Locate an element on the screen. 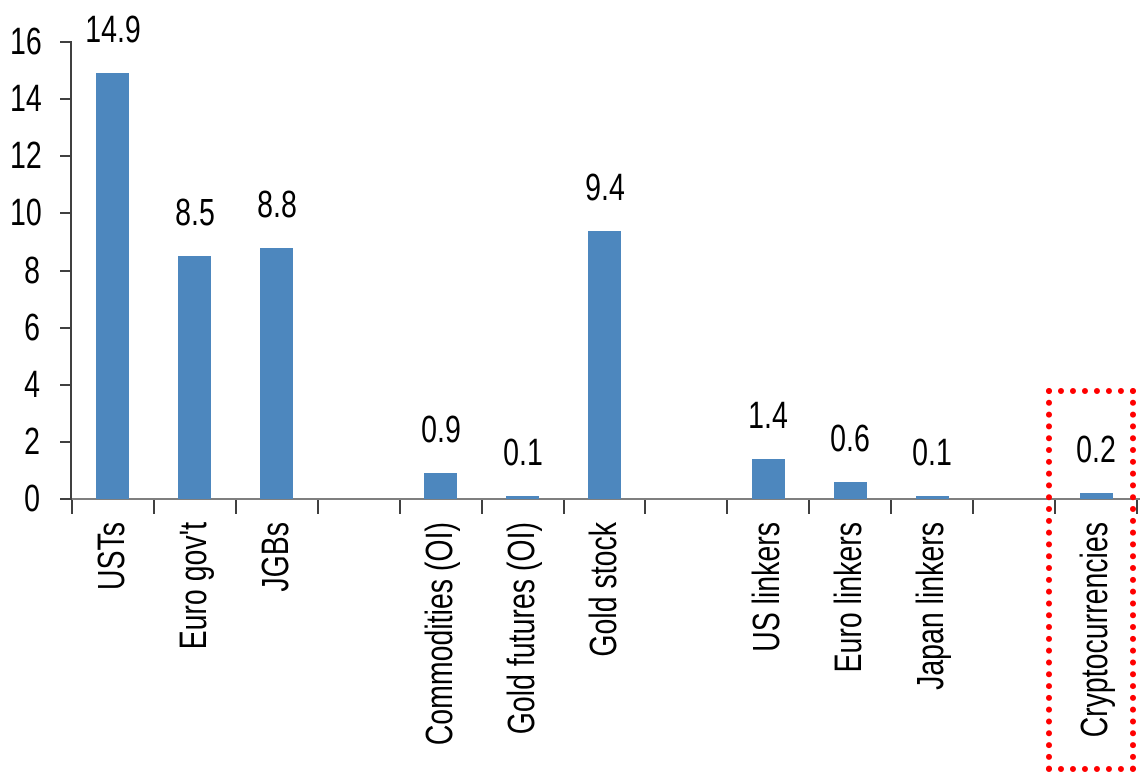 This screenshot has height=780, width=1146. y-axis-tick-label: 16 is located at coordinates (26, 42).